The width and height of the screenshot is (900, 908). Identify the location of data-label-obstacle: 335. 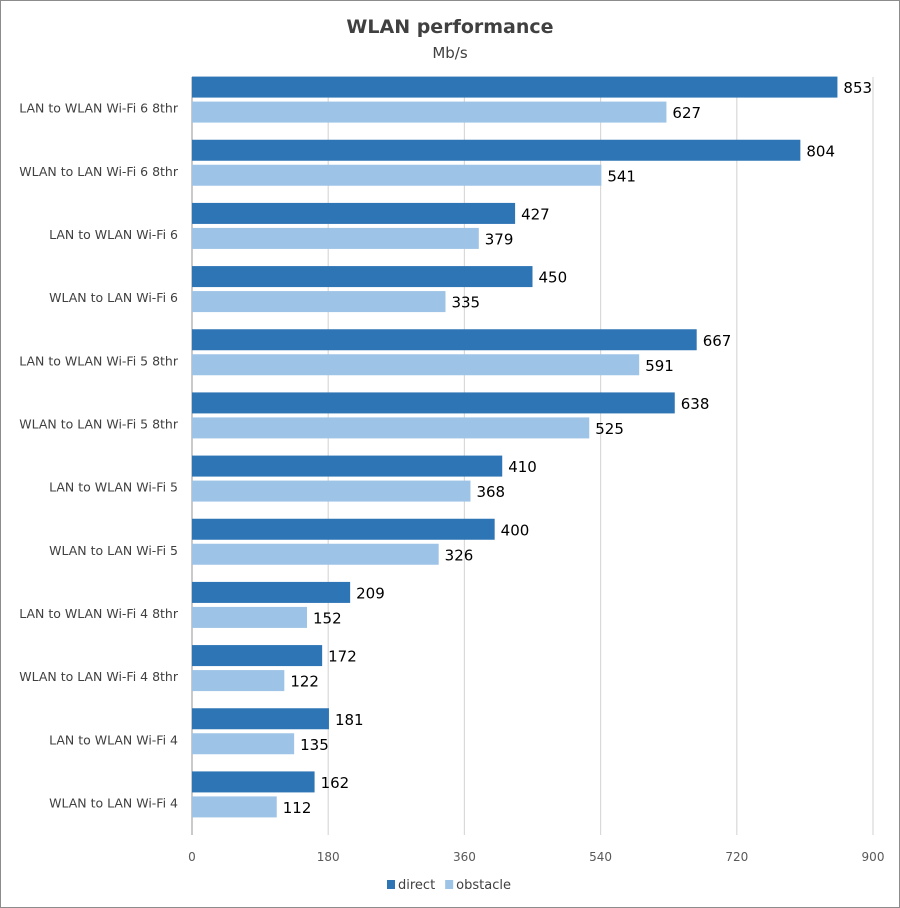
(465, 303).